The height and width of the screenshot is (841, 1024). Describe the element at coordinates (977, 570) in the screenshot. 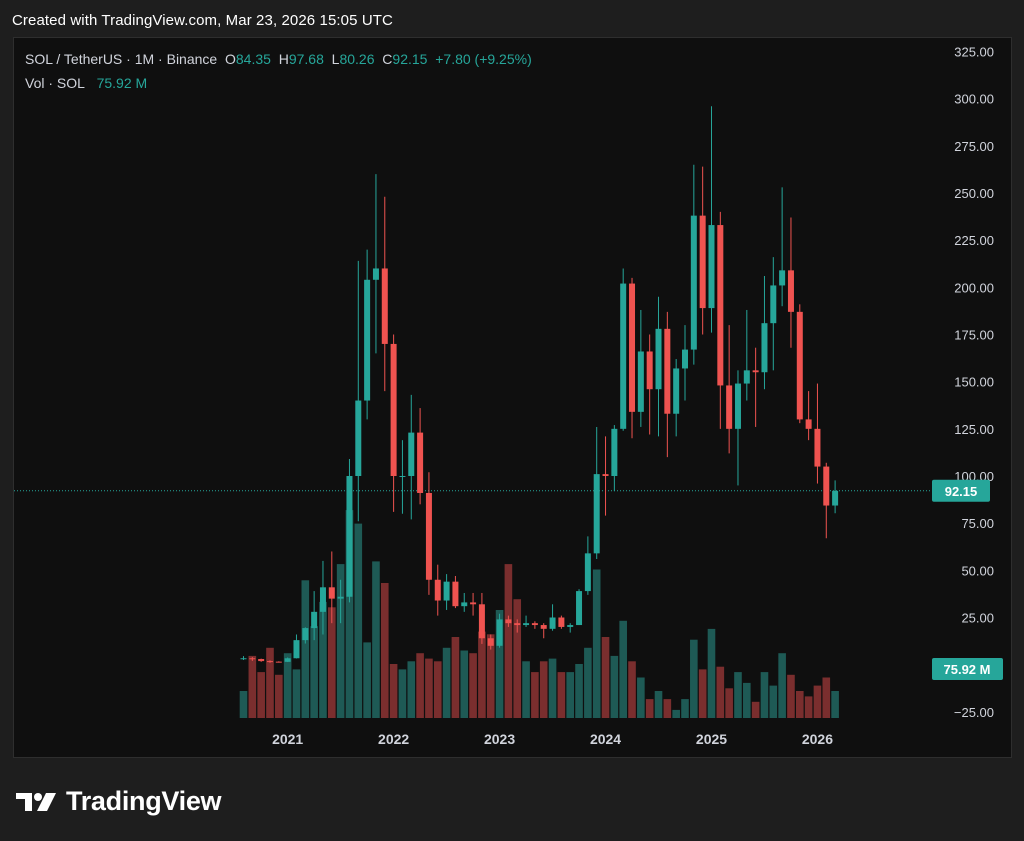

I see `y-tick-label: 50.00` at that location.